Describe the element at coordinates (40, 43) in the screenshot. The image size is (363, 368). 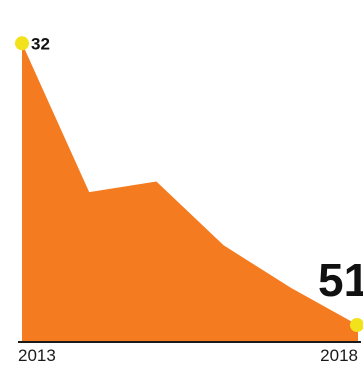
I see `start-value-label: 32` at that location.